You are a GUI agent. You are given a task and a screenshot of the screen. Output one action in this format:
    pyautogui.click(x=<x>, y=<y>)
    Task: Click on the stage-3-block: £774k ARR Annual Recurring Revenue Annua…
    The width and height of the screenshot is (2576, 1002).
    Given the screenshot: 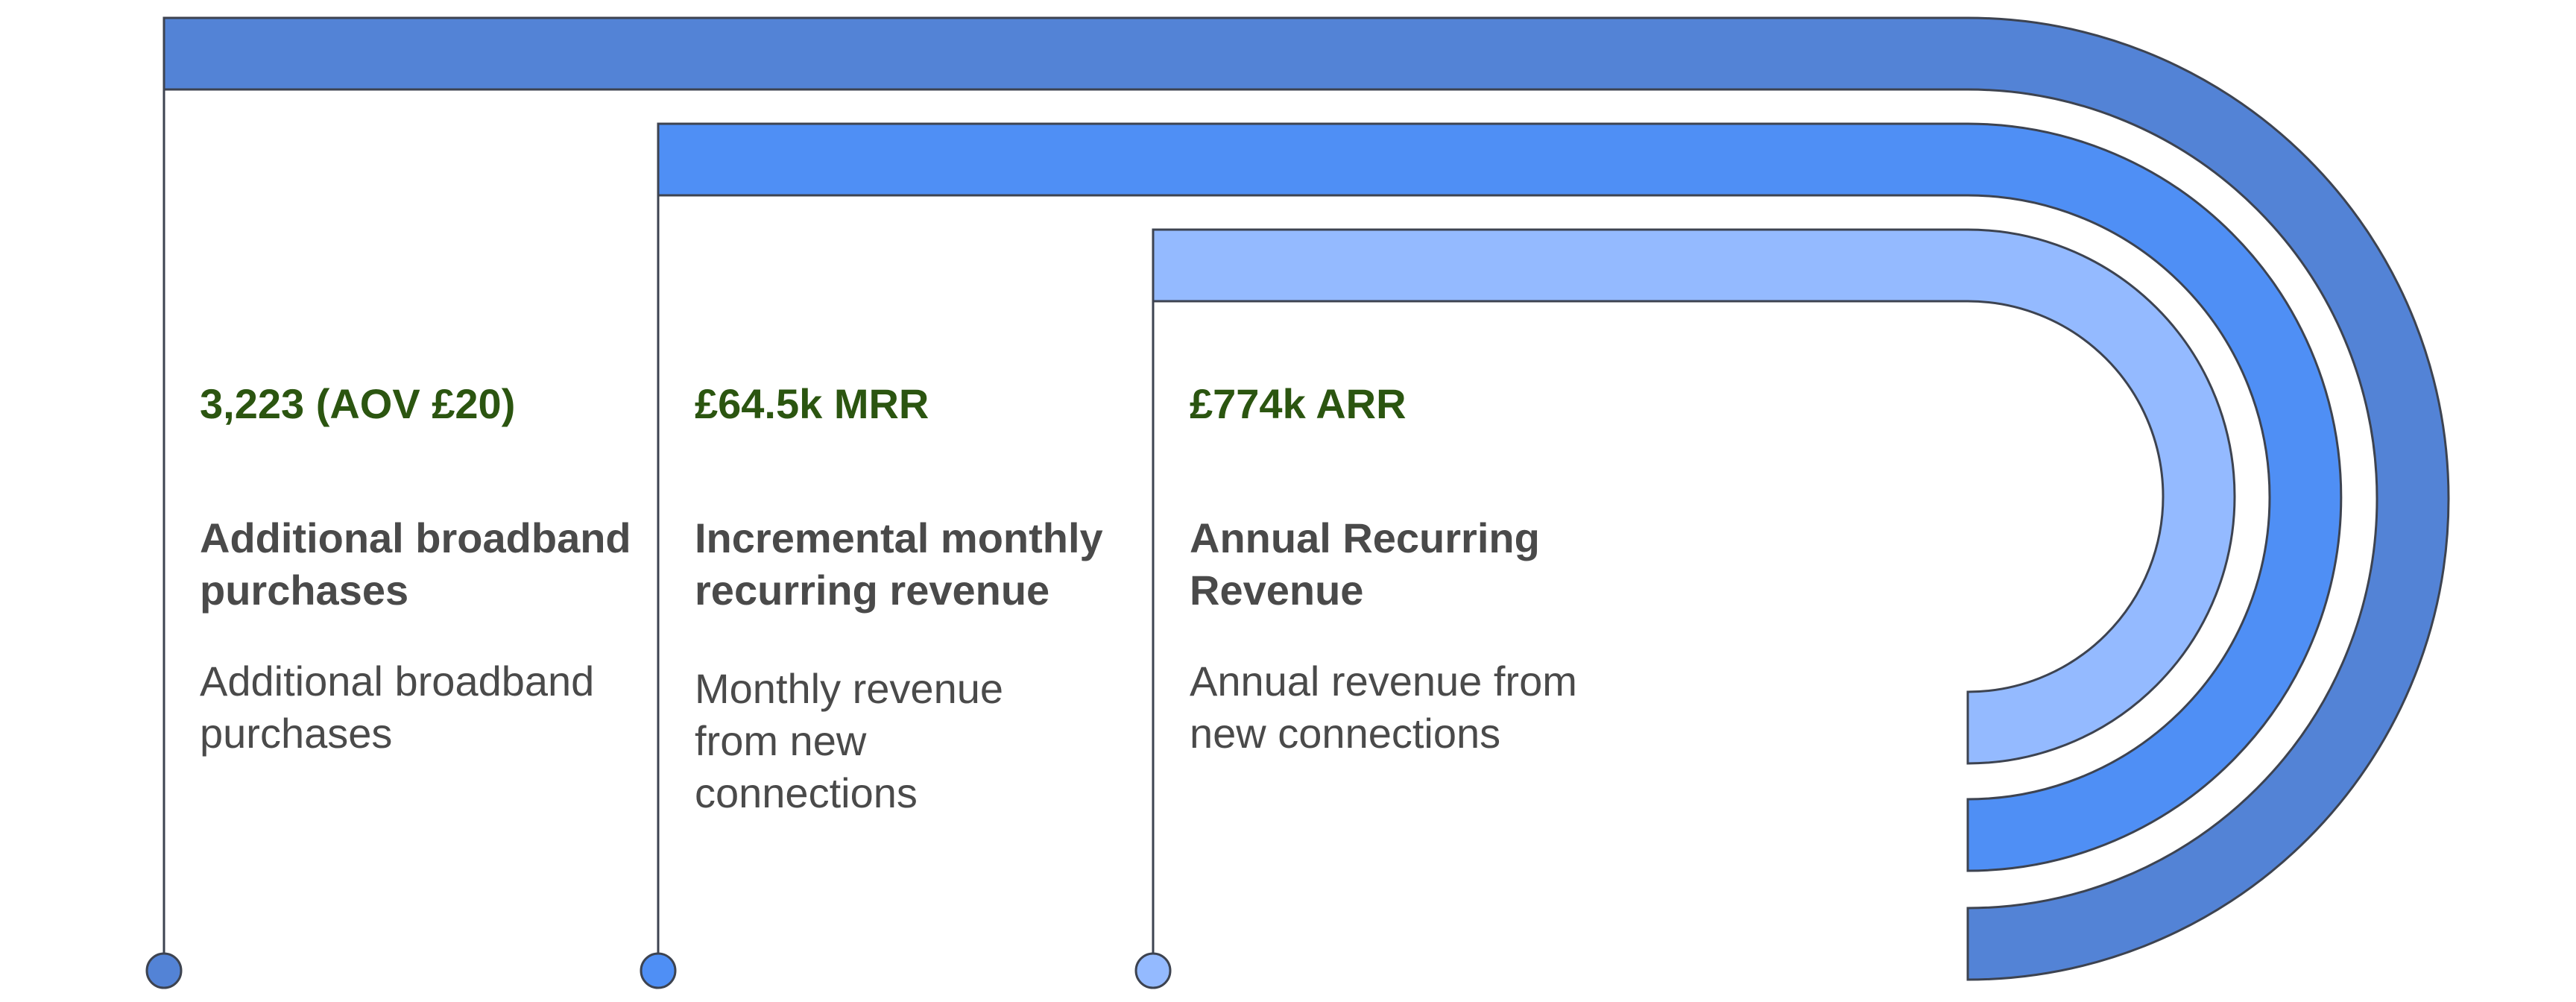 What is the action you would take?
    pyautogui.click(x=1421, y=567)
    